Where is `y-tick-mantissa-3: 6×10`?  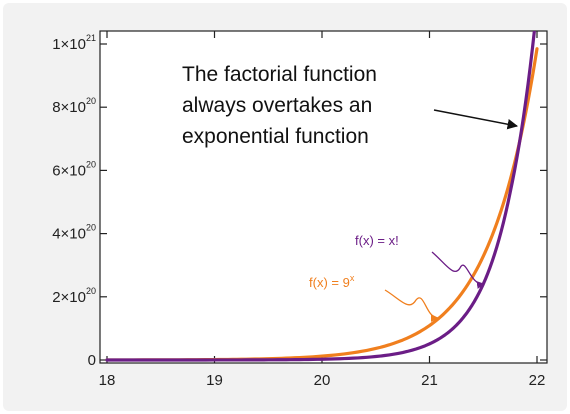 y-tick-mantissa-3: 6×10 is located at coordinates (69, 170).